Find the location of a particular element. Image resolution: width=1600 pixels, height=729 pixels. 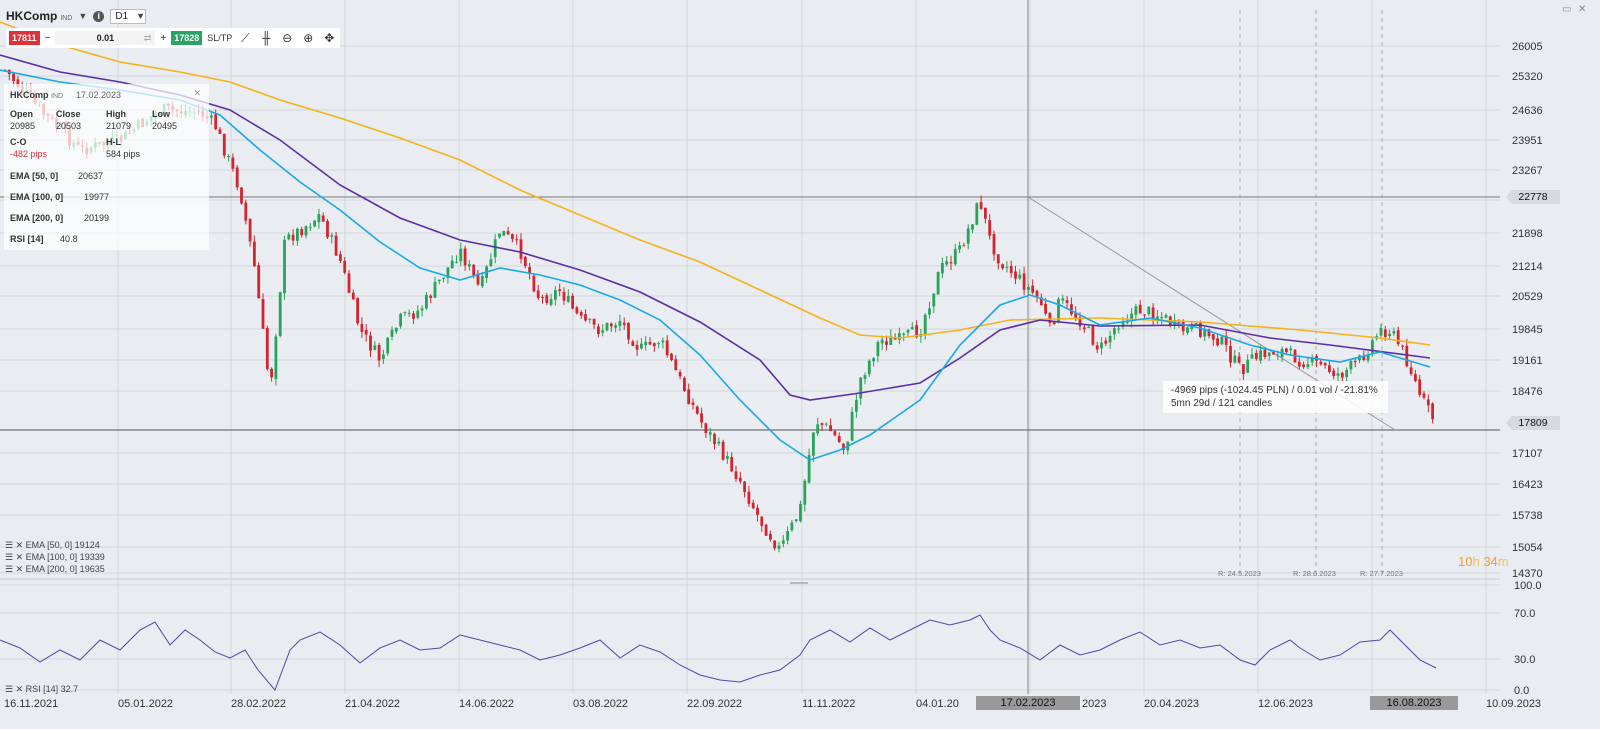

rsi-axis-label: 30.0 is located at coordinates (1524, 660).